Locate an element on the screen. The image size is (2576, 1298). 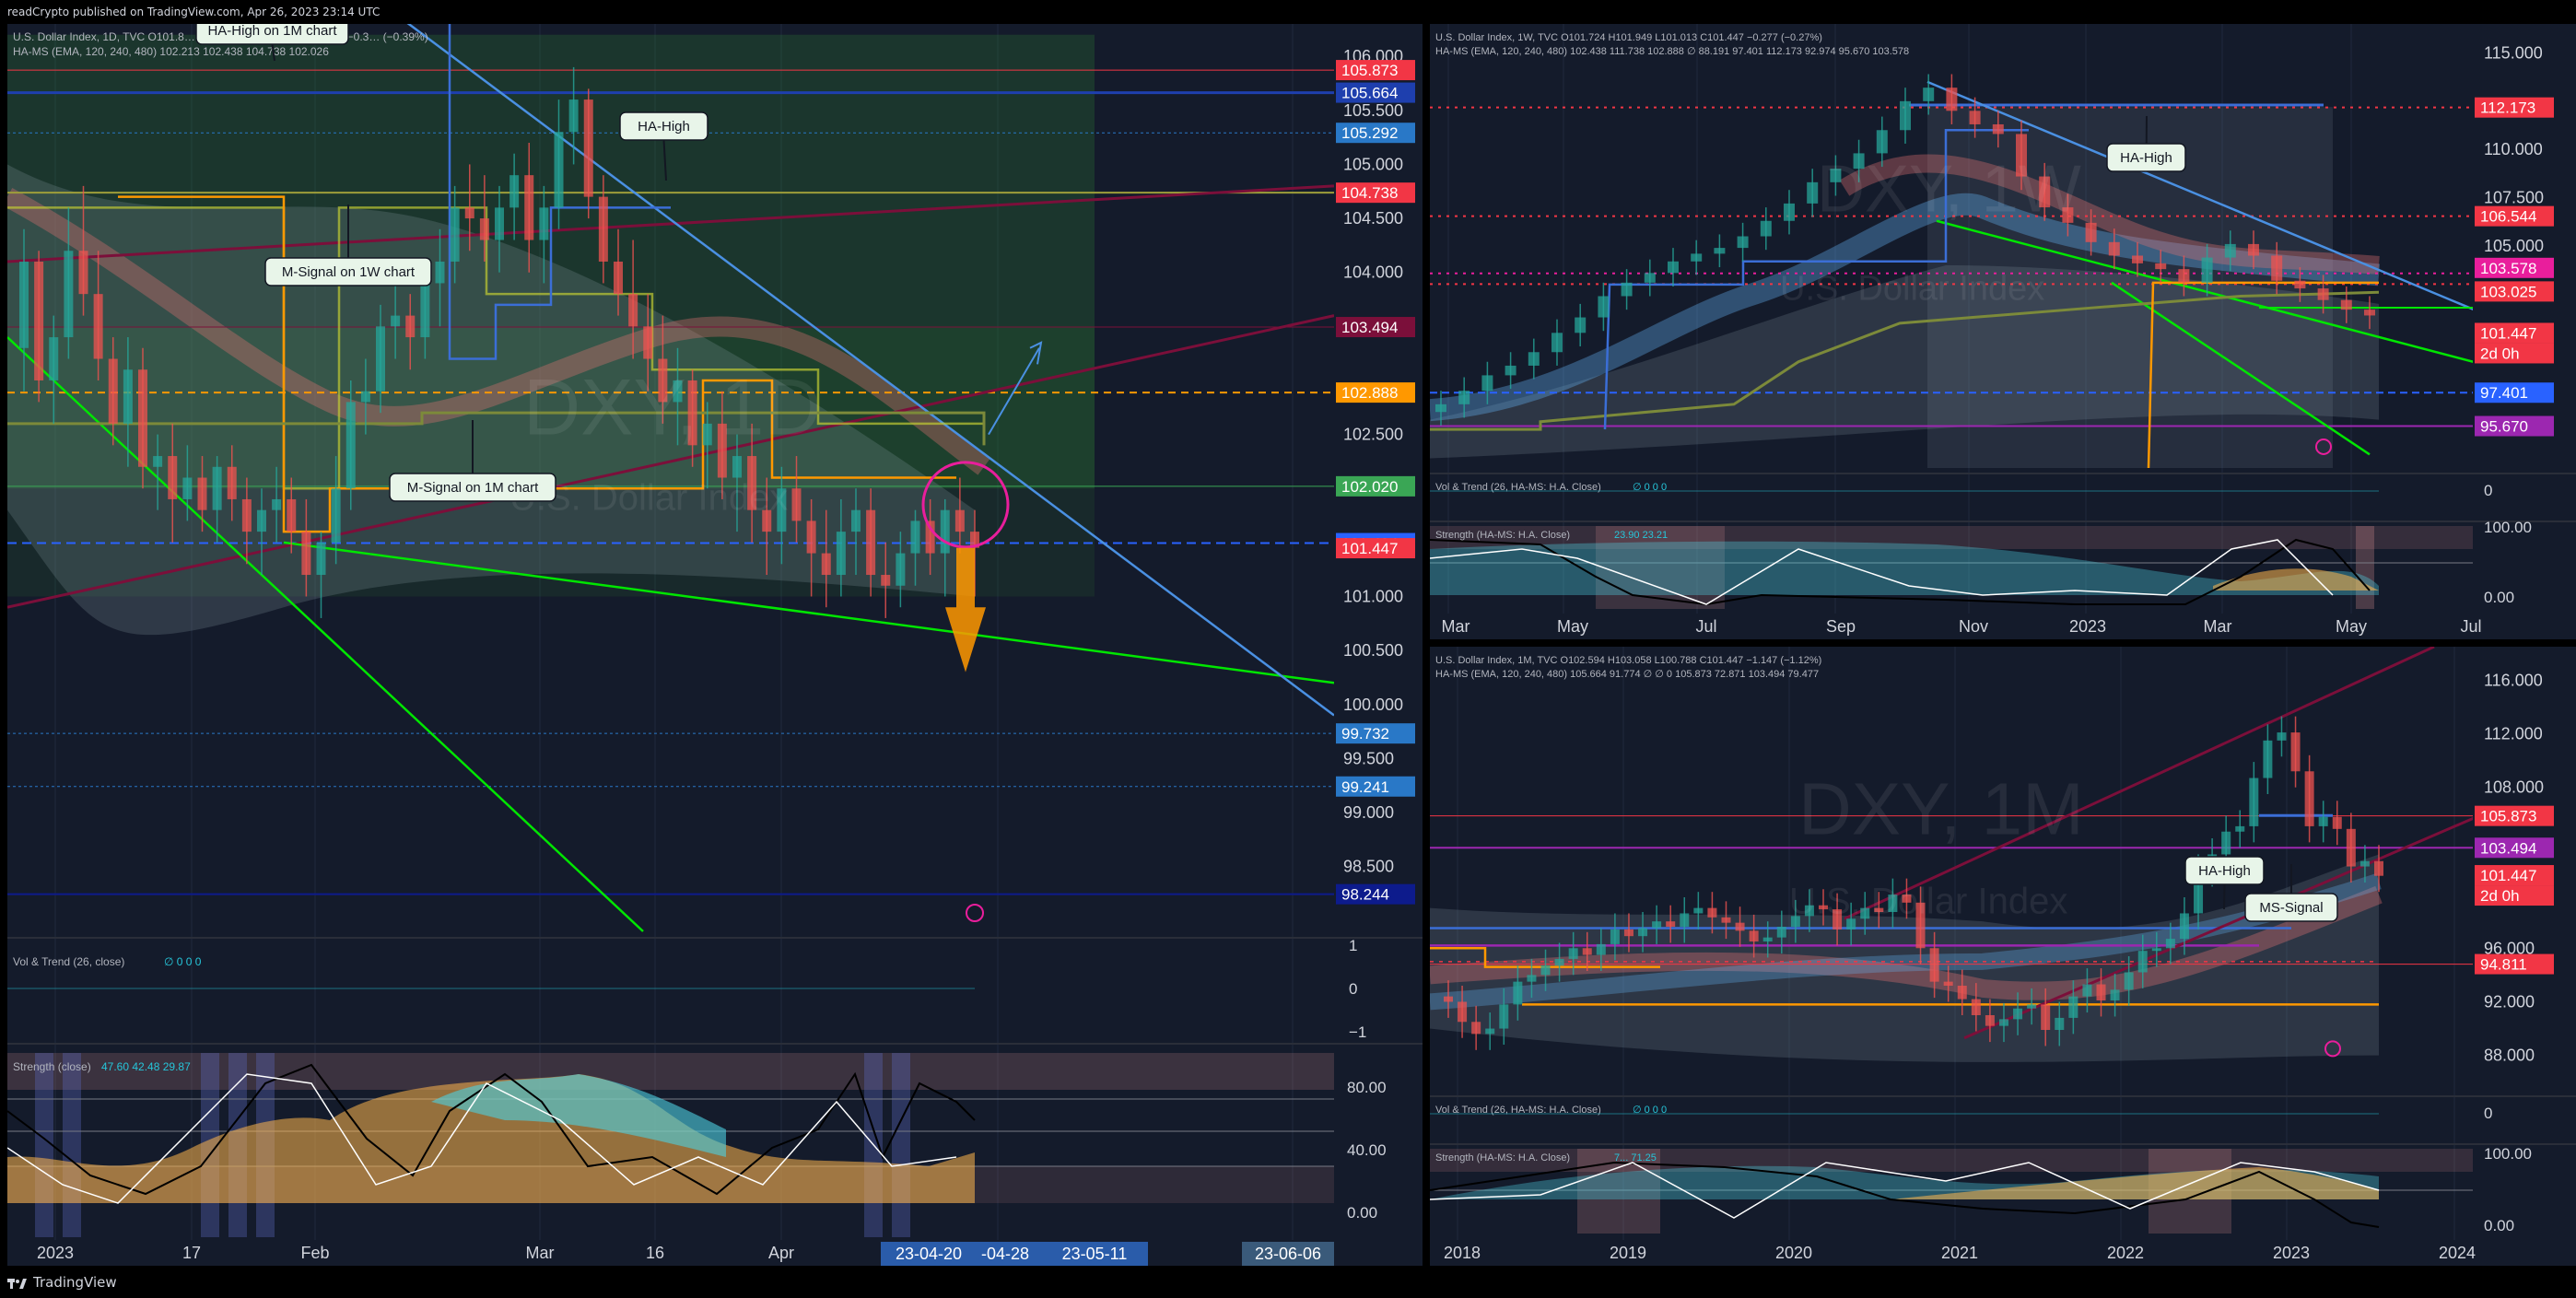
weekly-ind2-ytick-0: 100.00 is located at coordinates (2508, 527).